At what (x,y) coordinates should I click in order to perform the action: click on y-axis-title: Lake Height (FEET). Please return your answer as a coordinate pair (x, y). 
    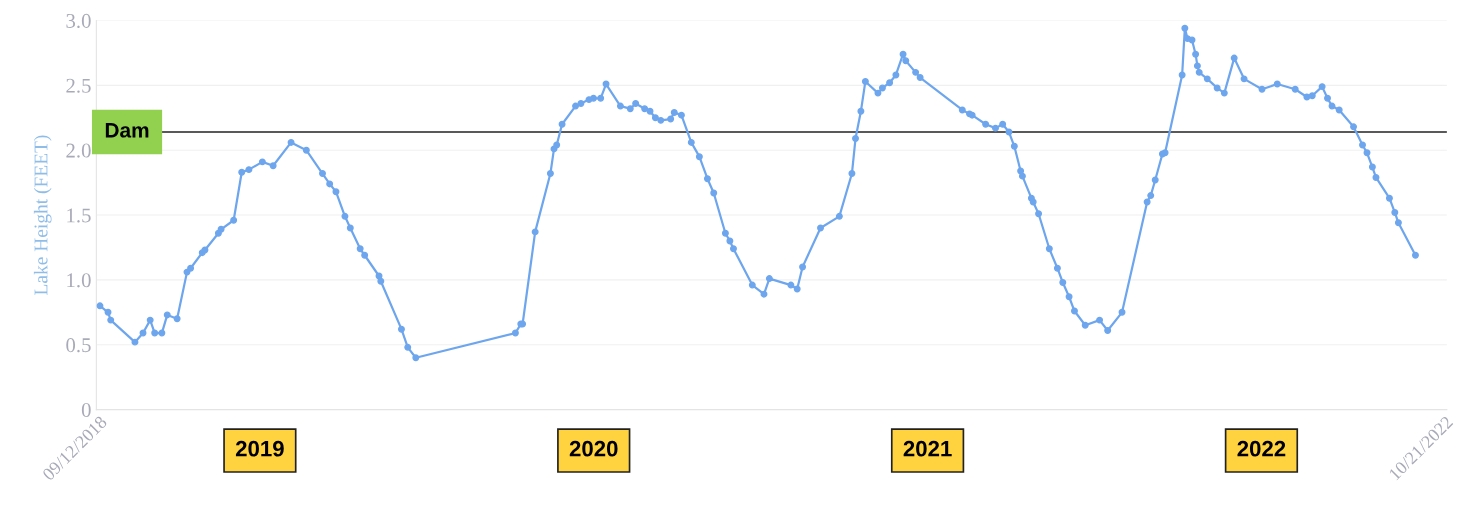
    Looking at the image, I should click on (42, 215).